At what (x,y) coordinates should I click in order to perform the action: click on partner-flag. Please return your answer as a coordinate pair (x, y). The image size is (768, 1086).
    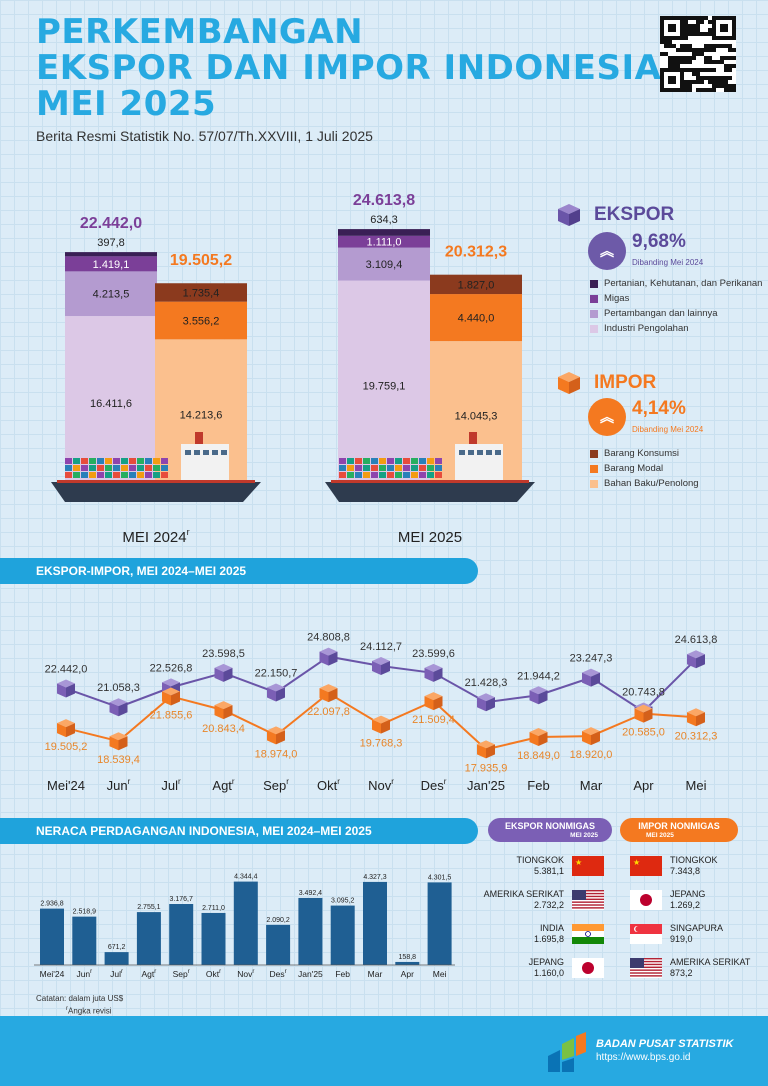
    Looking at the image, I should click on (588, 968).